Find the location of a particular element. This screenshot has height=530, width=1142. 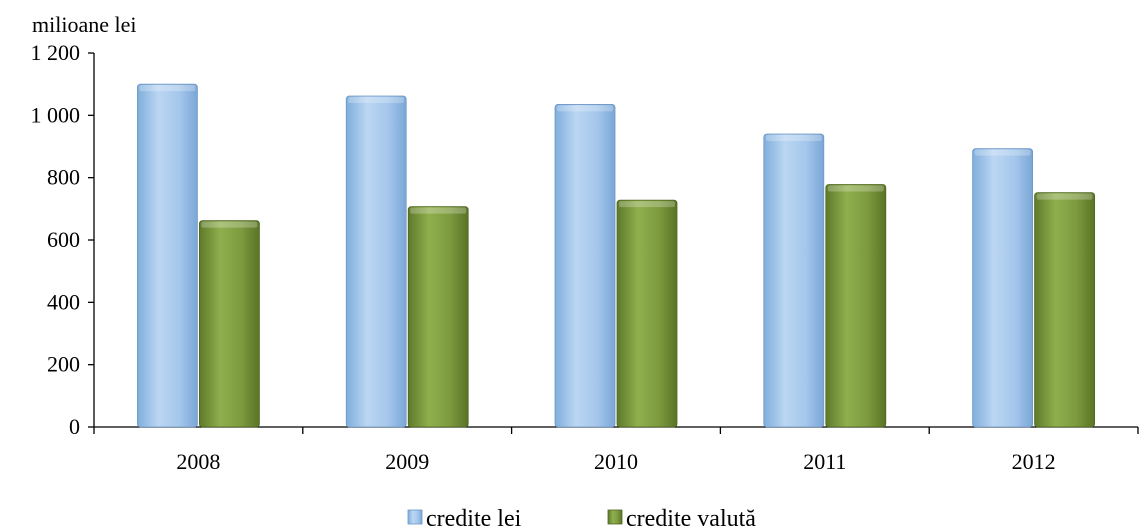

y-tick-label: 1 000 is located at coordinates (56, 114).